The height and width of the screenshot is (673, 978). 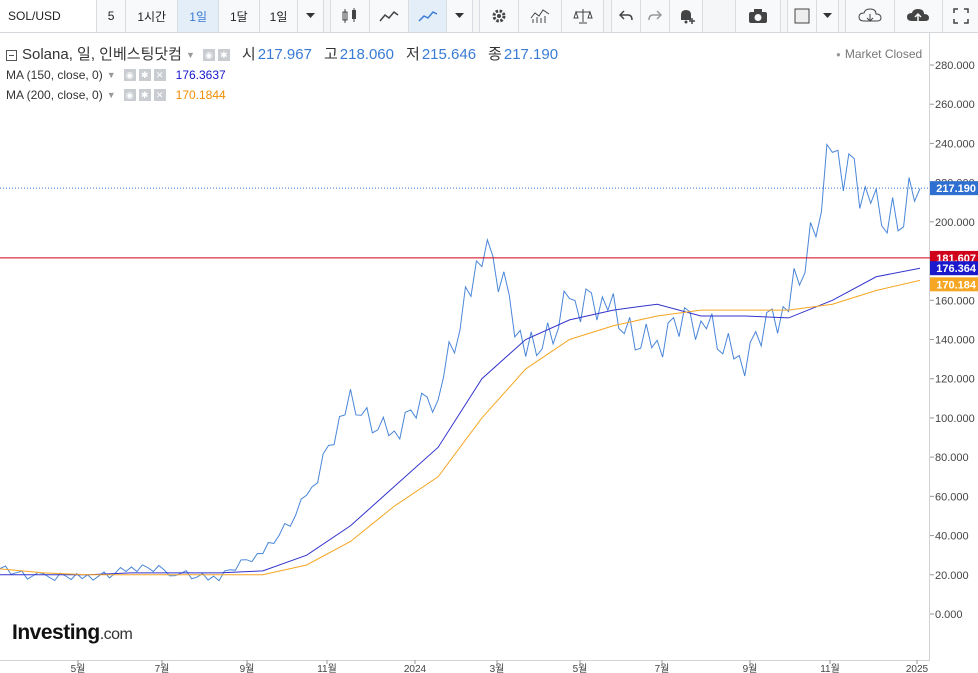 I want to click on price-badge-label-ma200: 170.184, so click(x=956, y=285).